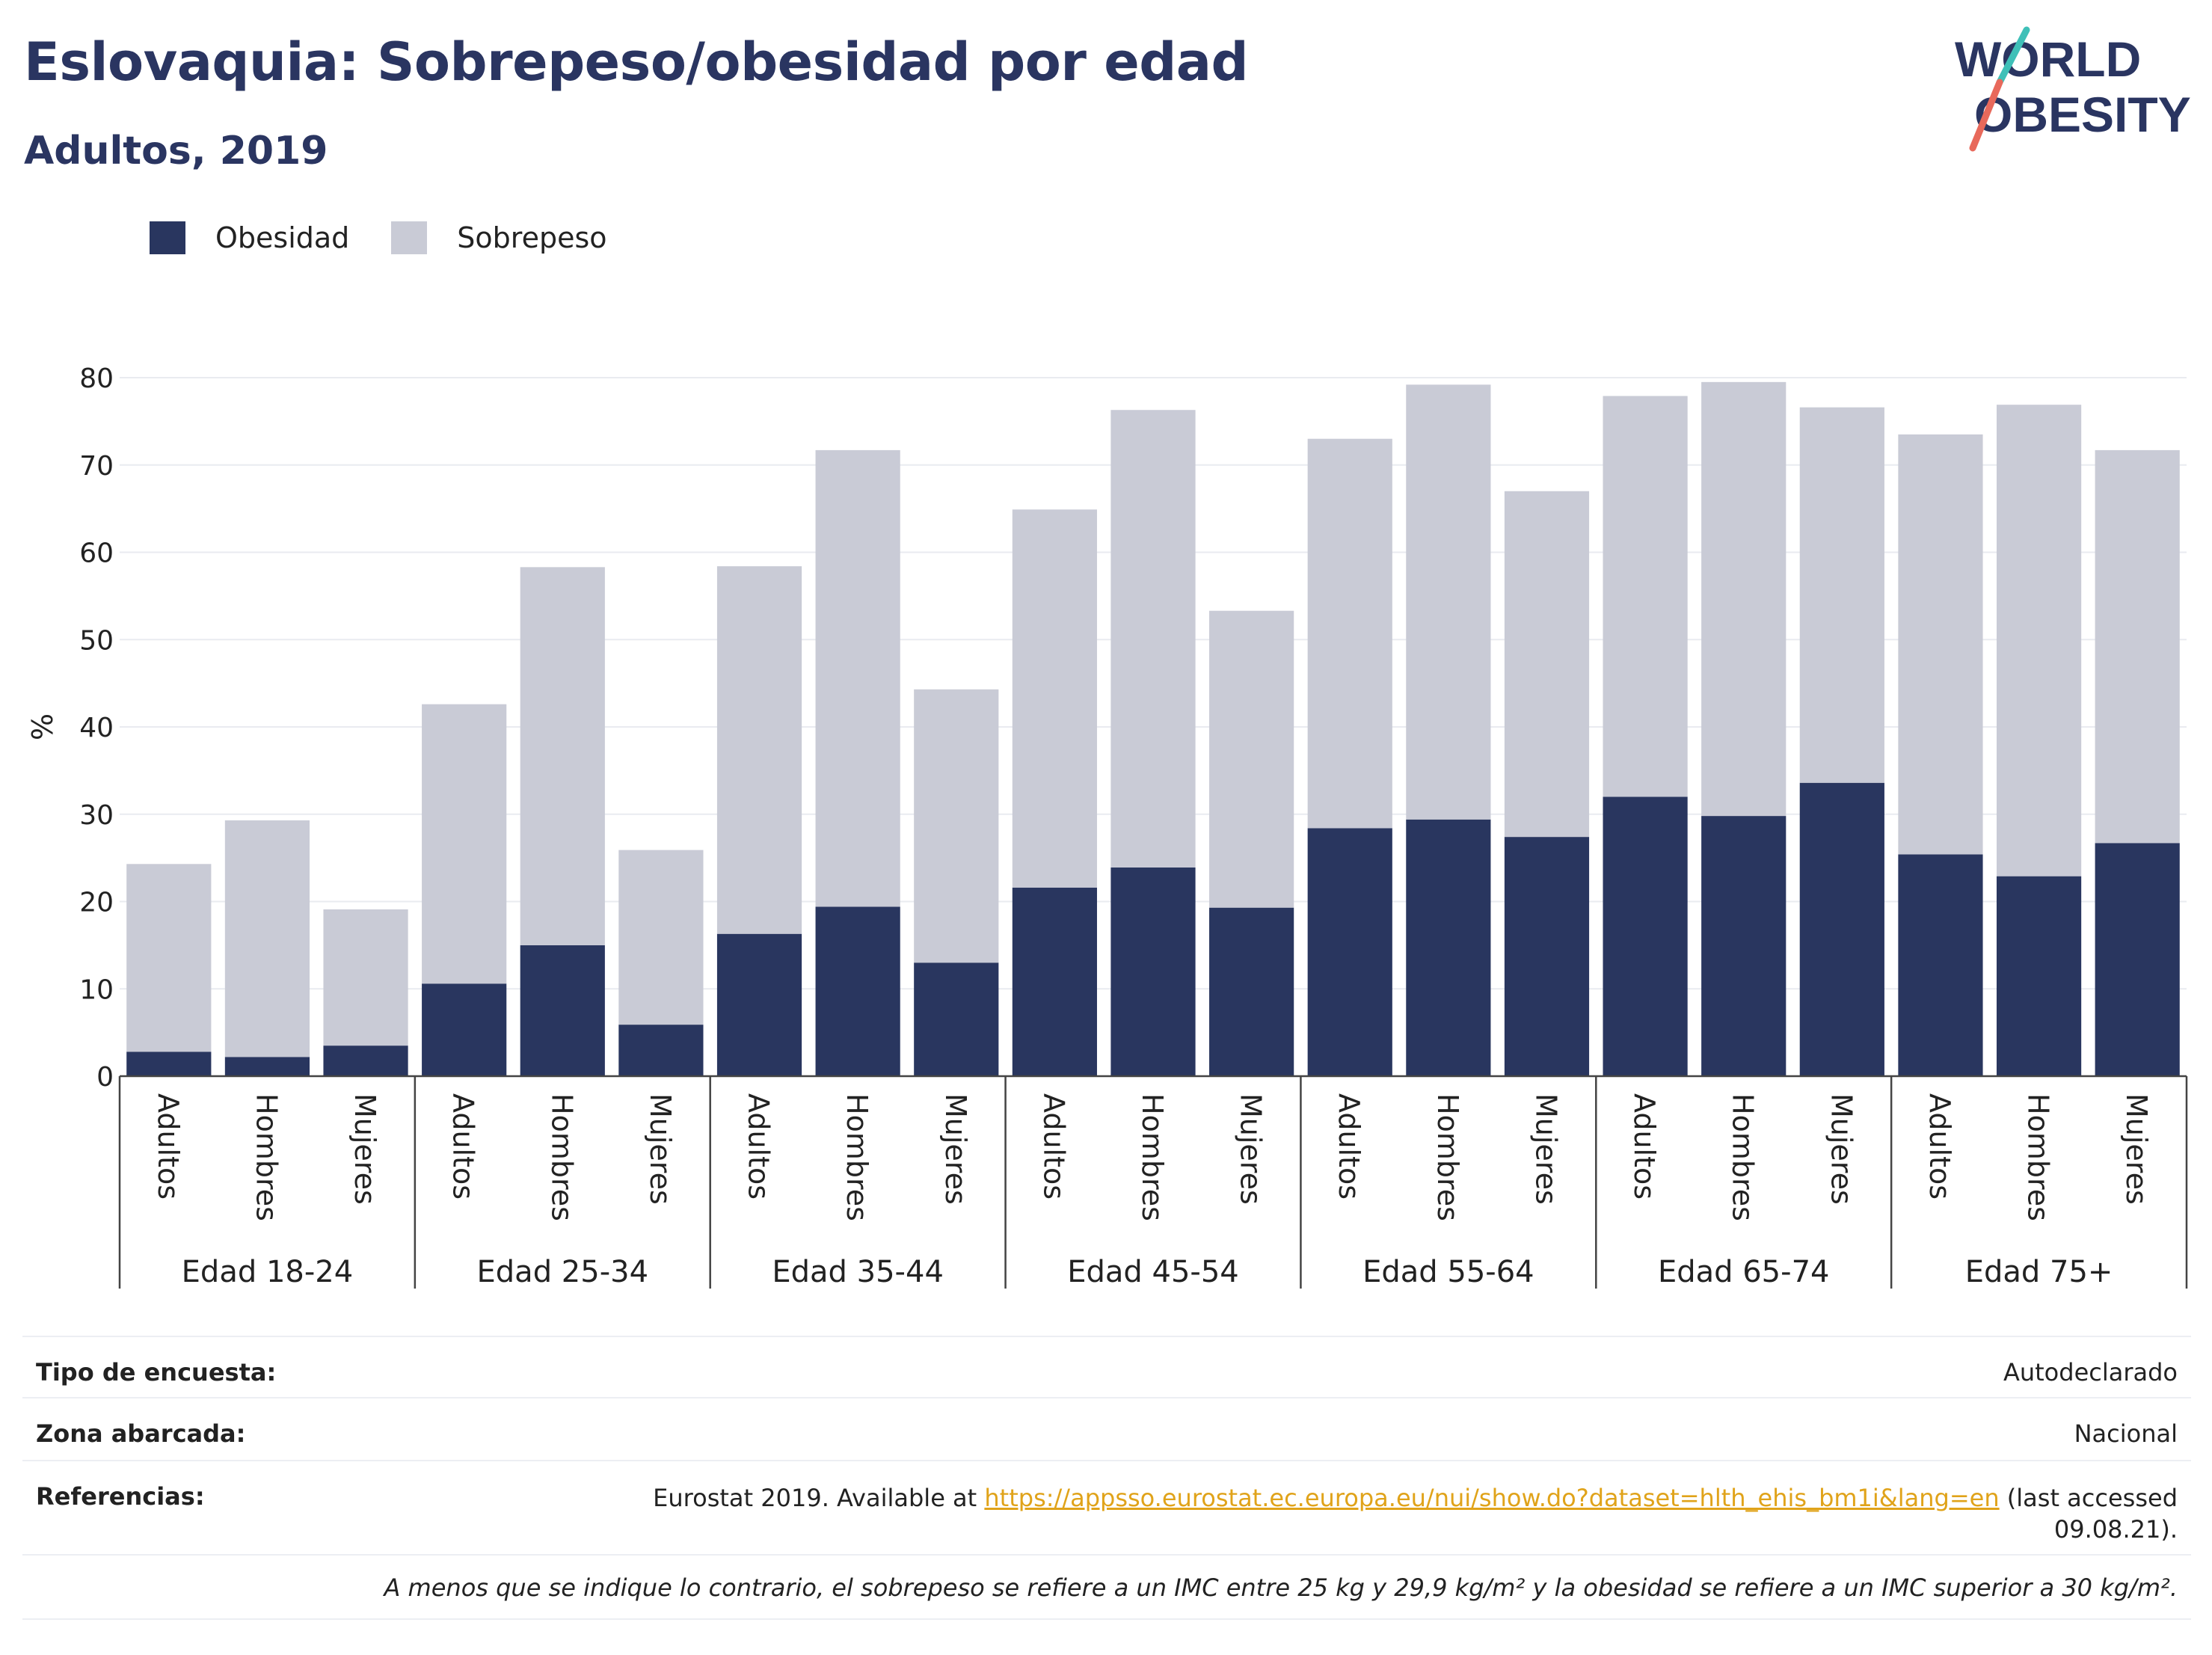 The height and width of the screenshot is (1655, 2212). Describe the element at coordinates (1106, 1367) in the screenshot. I see `info-row-survey: Tipo de encuesta: Autodeclarado` at that location.